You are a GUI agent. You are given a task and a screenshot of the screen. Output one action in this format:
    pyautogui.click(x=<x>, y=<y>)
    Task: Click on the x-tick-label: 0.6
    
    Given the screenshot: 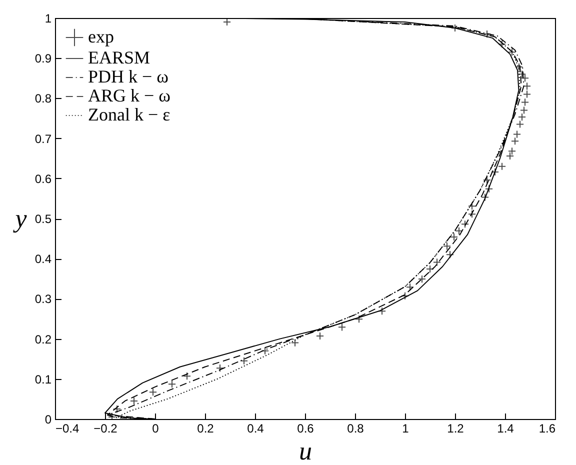 What is the action you would take?
    pyautogui.click(x=305, y=429)
    